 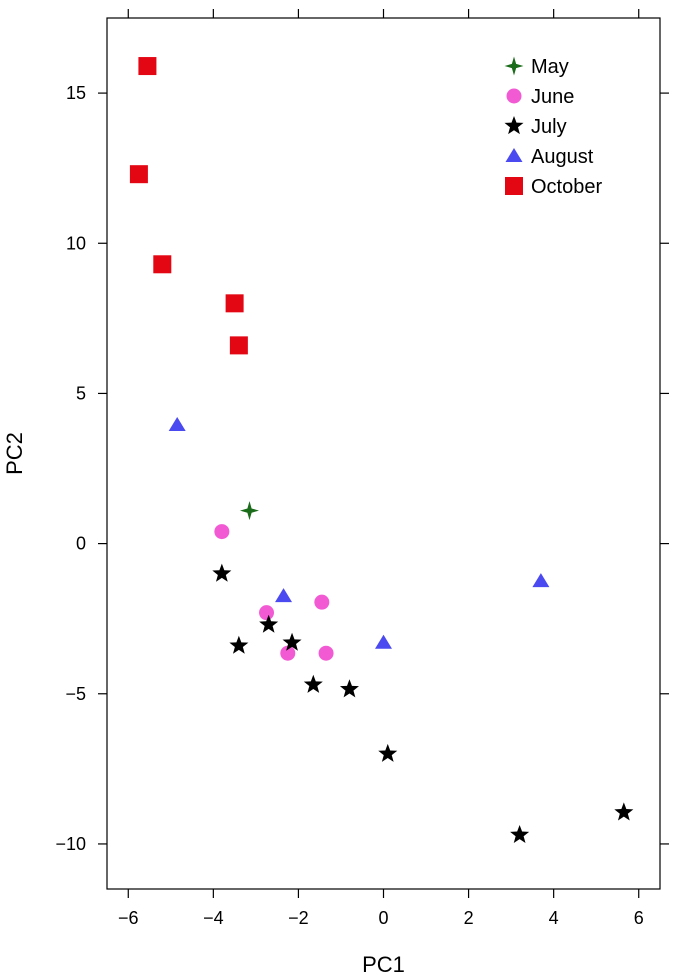 What do you see at coordinates (639, 918) in the screenshot?
I see `x-tick-label: 6` at bounding box center [639, 918].